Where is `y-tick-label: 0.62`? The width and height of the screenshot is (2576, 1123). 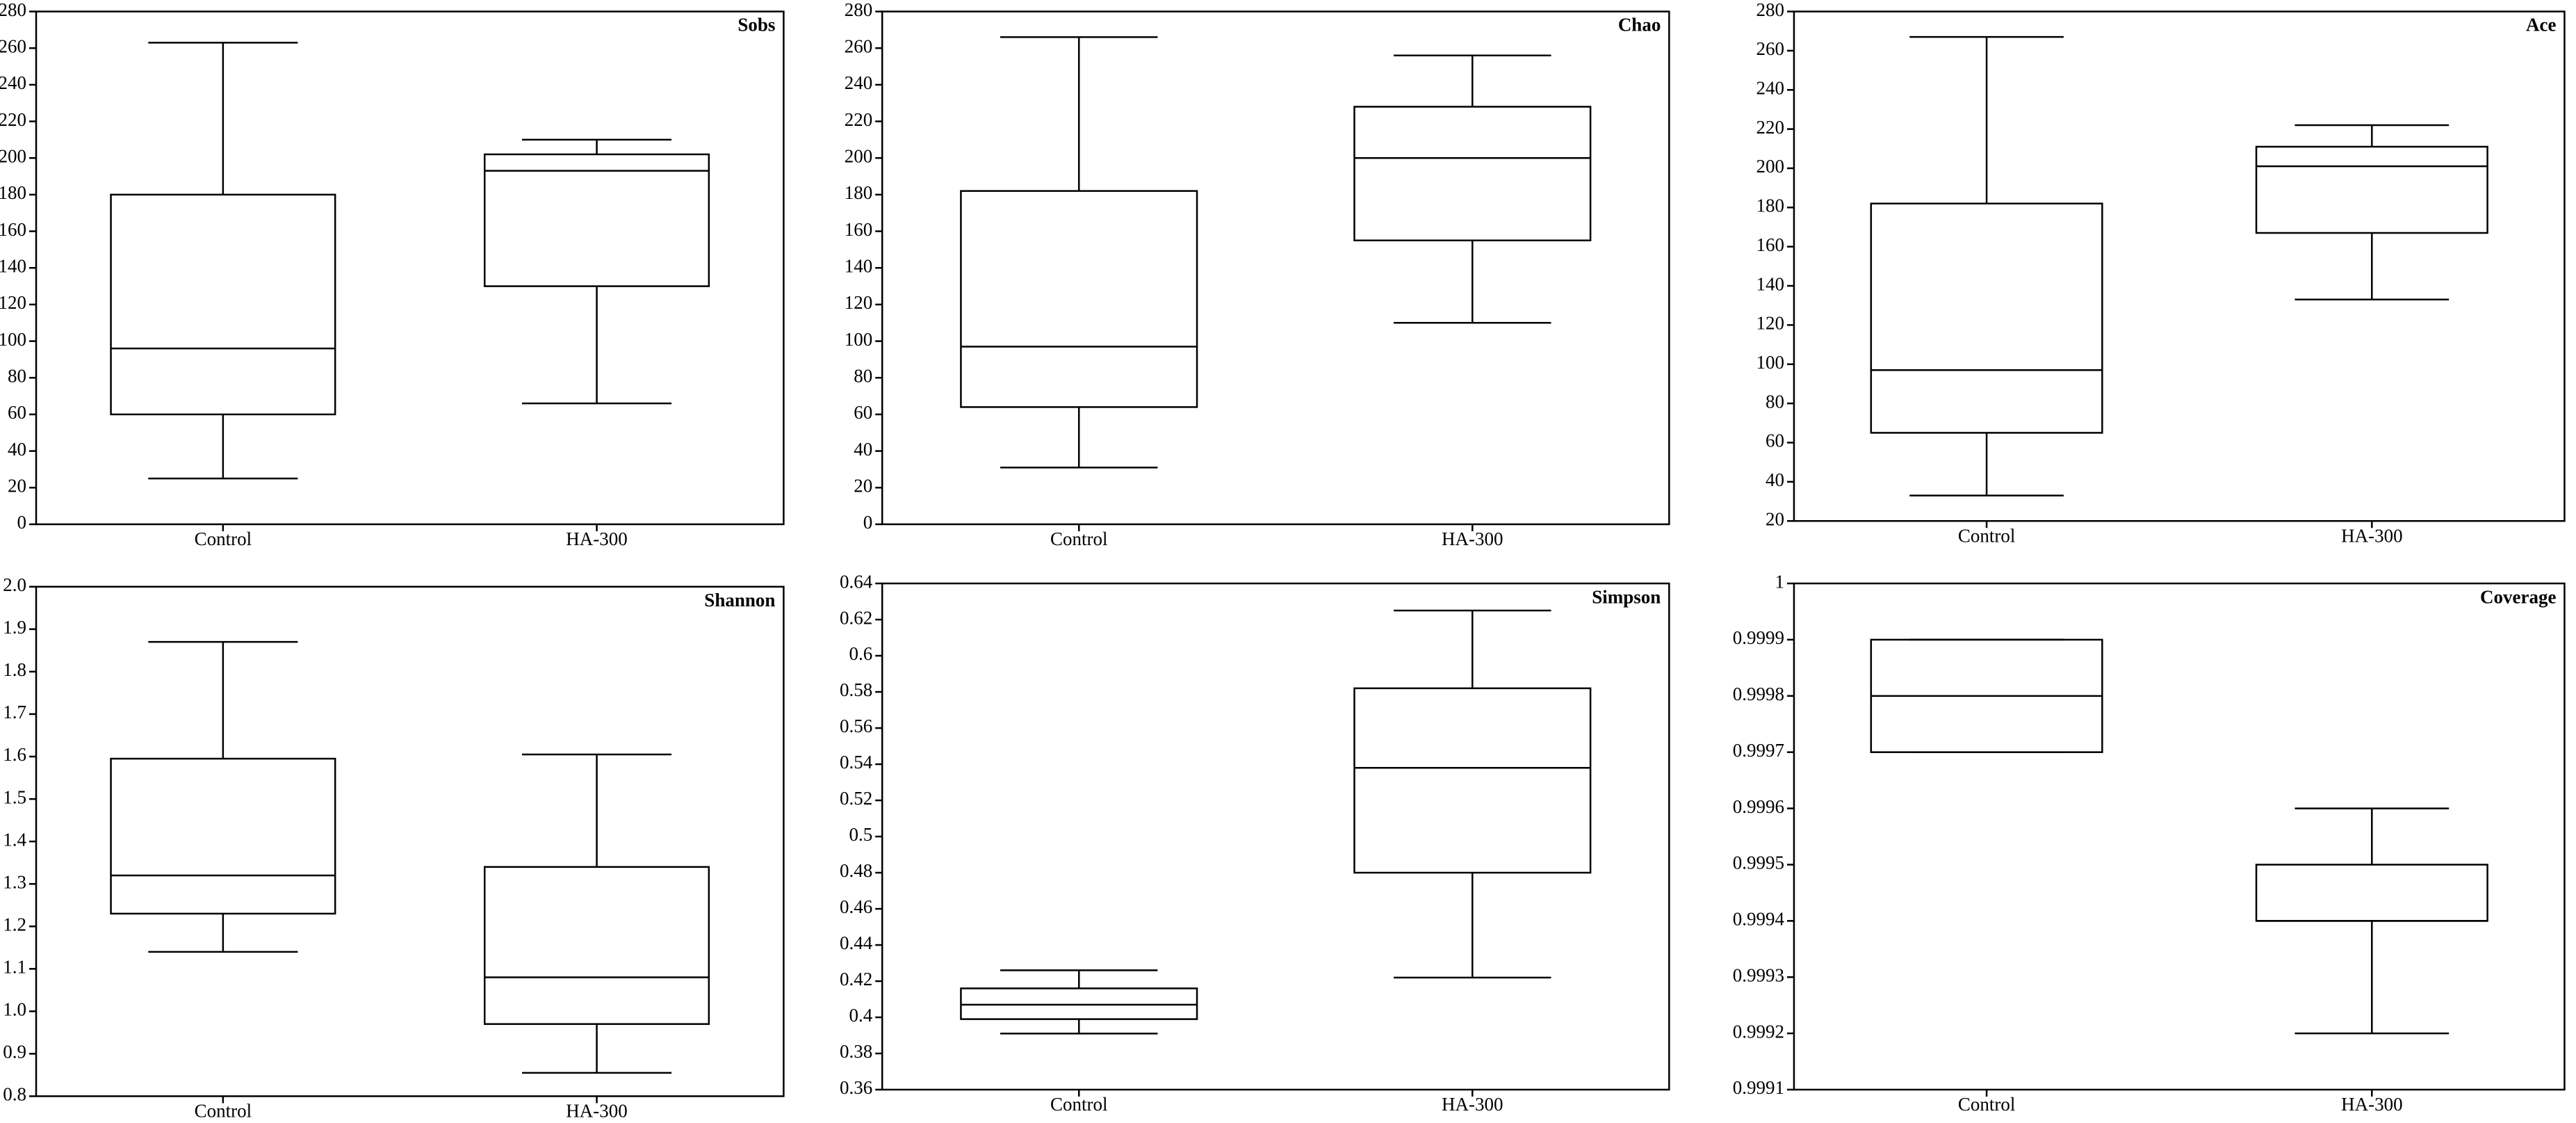 y-tick-label: 0.62 is located at coordinates (856, 617).